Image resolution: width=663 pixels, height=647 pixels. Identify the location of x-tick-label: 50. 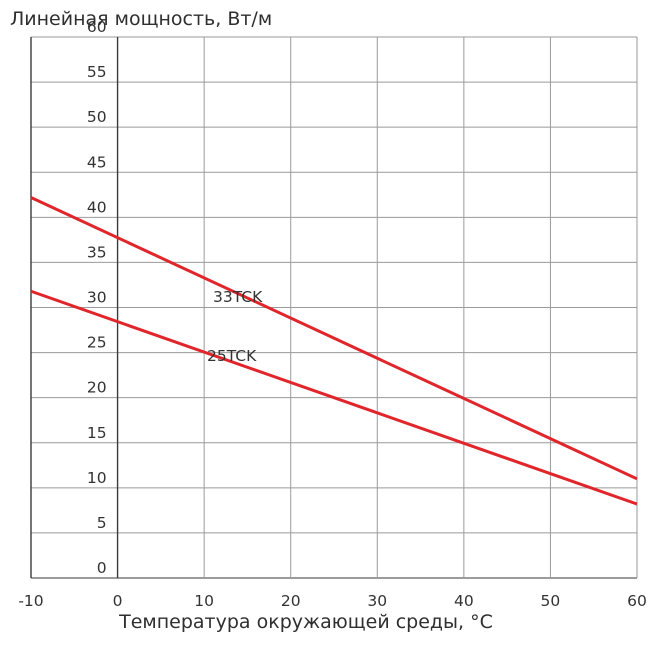
(551, 601).